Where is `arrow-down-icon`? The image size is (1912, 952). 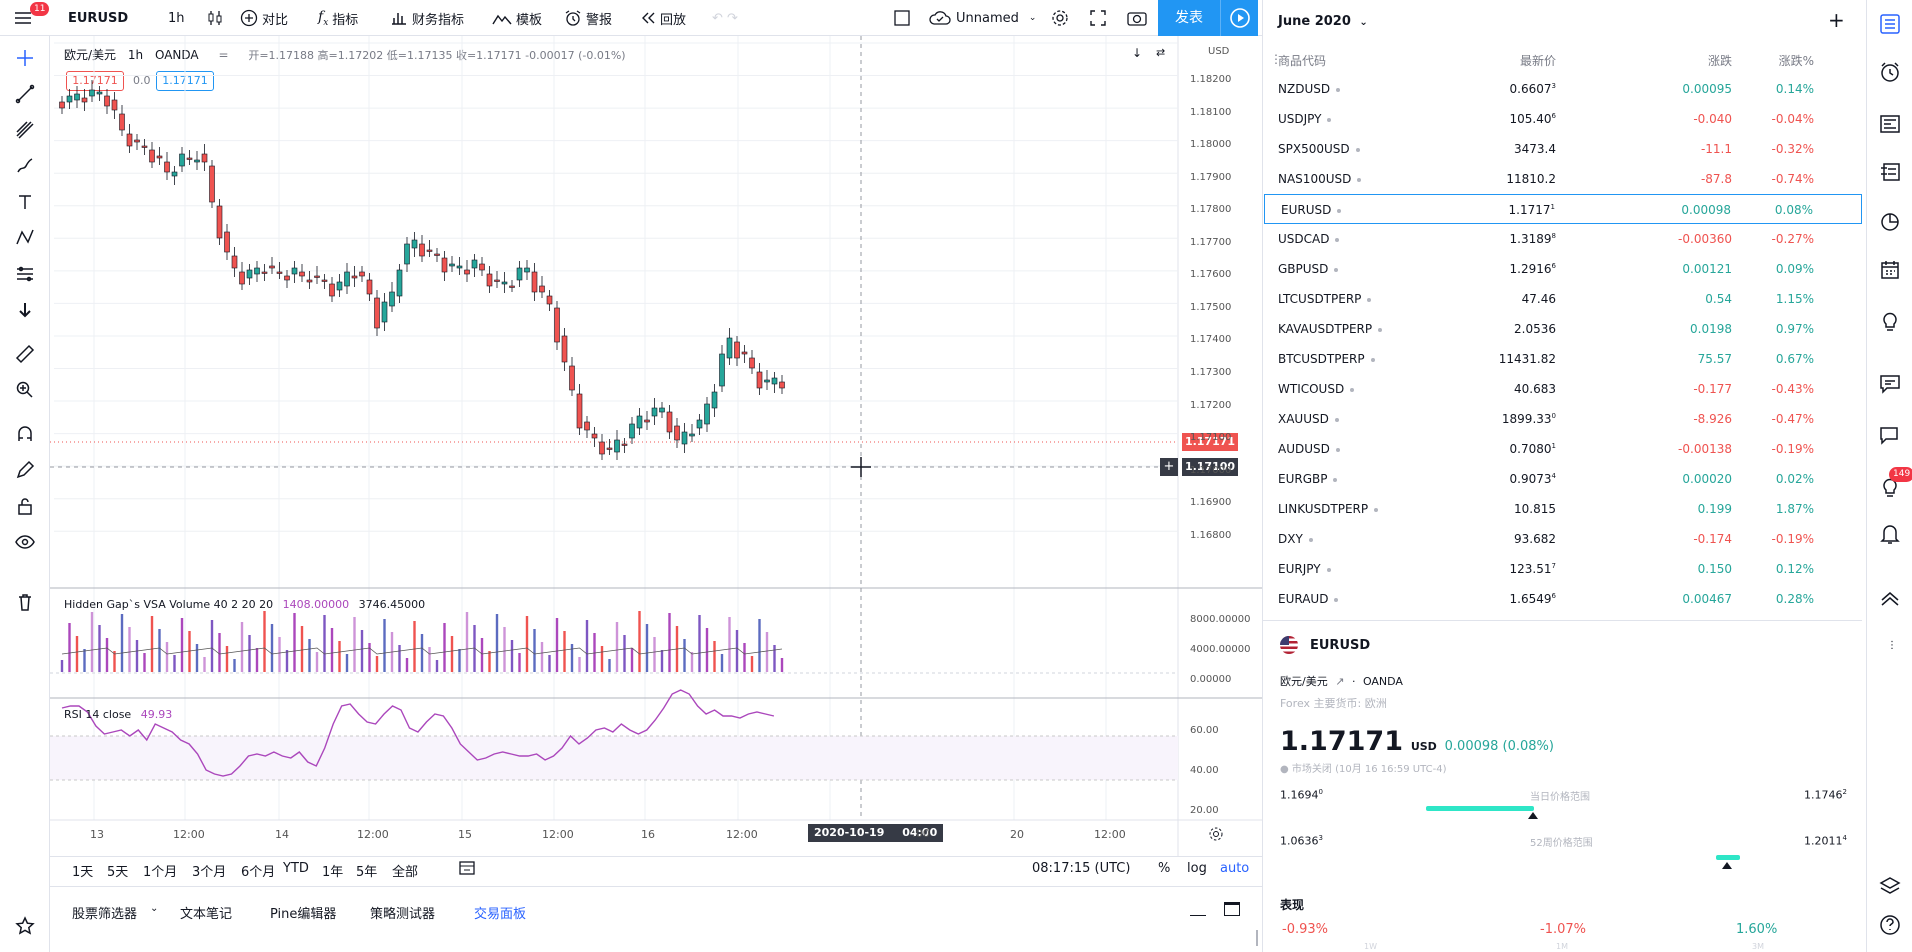 arrow-down-icon is located at coordinates (25, 310).